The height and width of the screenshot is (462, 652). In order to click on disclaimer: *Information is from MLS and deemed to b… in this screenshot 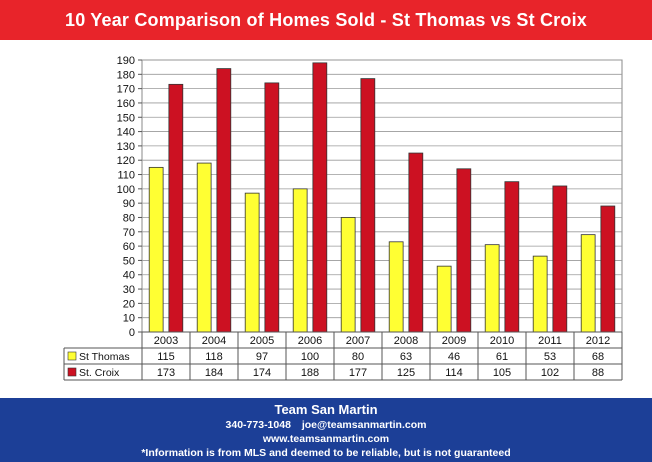, I will do `click(326, 453)`.